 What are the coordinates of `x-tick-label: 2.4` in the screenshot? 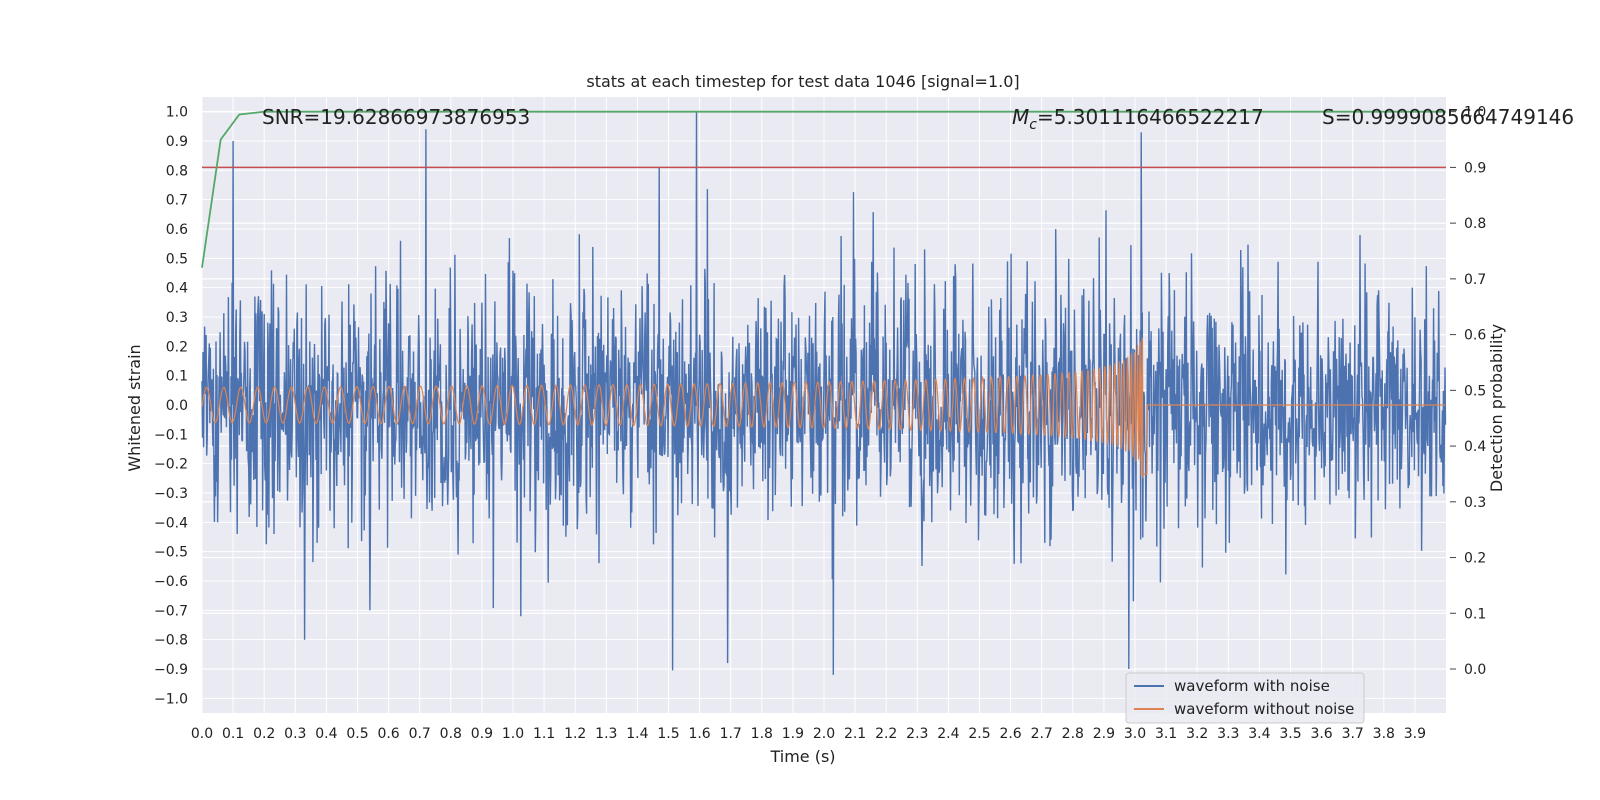 It's located at (948, 734).